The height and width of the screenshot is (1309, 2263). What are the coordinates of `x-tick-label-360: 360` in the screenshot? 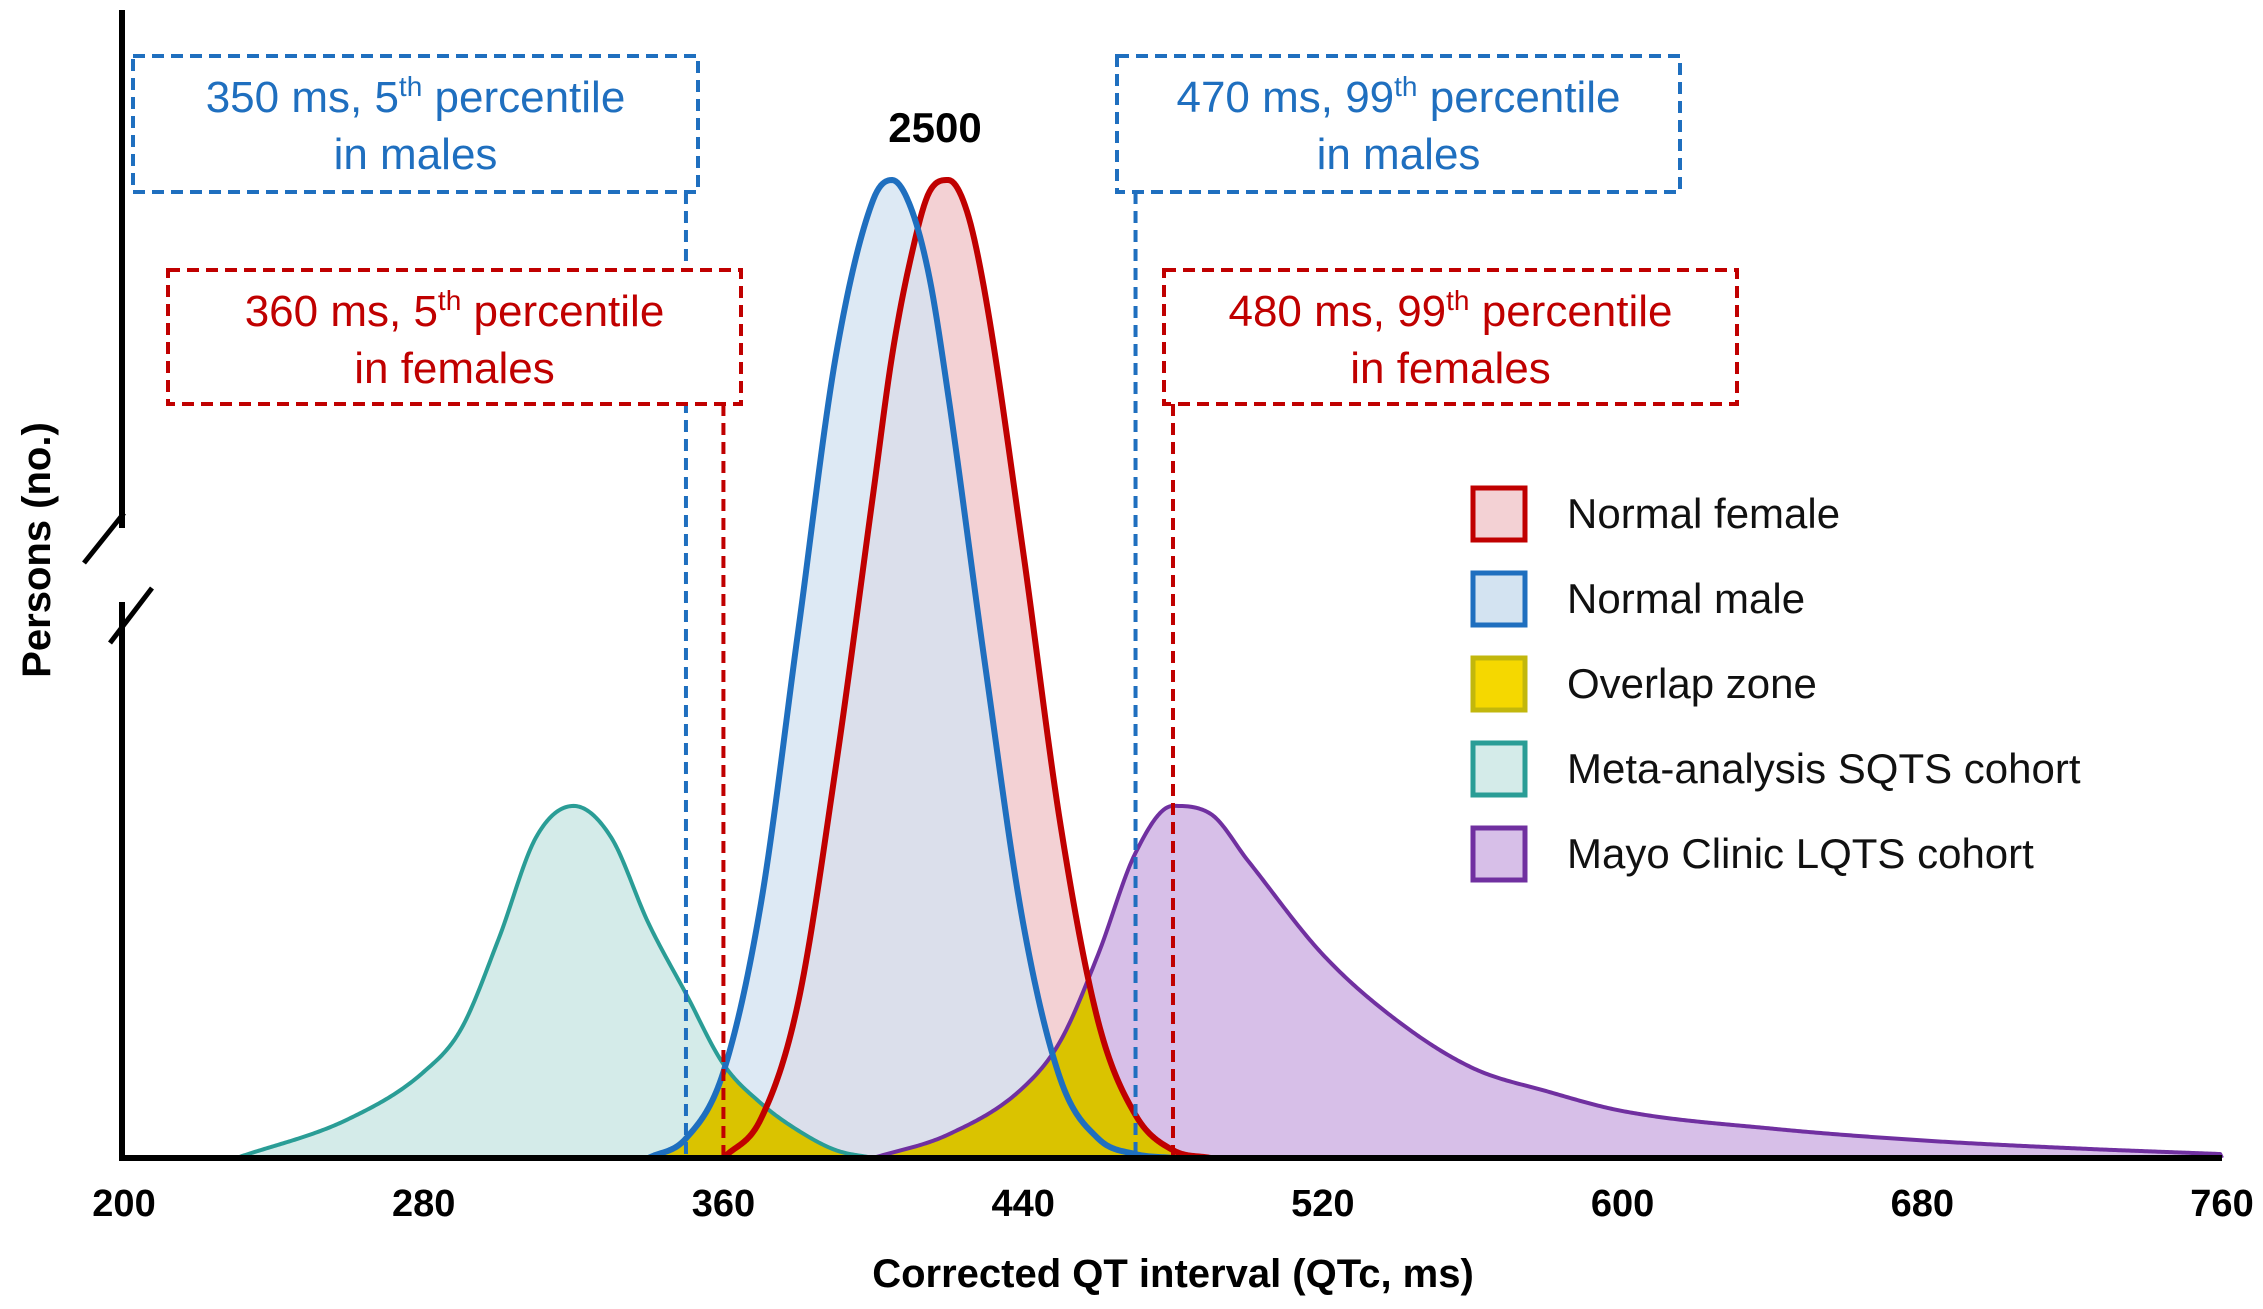 It's located at (723, 1204).